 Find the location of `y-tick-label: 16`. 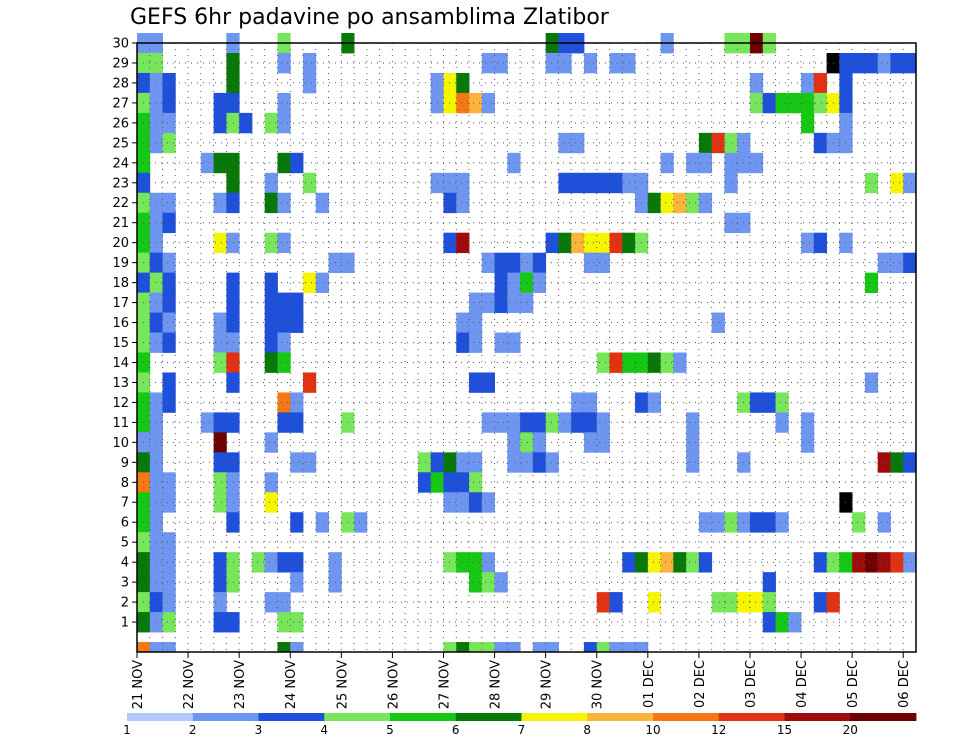

y-tick-label: 16 is located at coordinates (120, 323).